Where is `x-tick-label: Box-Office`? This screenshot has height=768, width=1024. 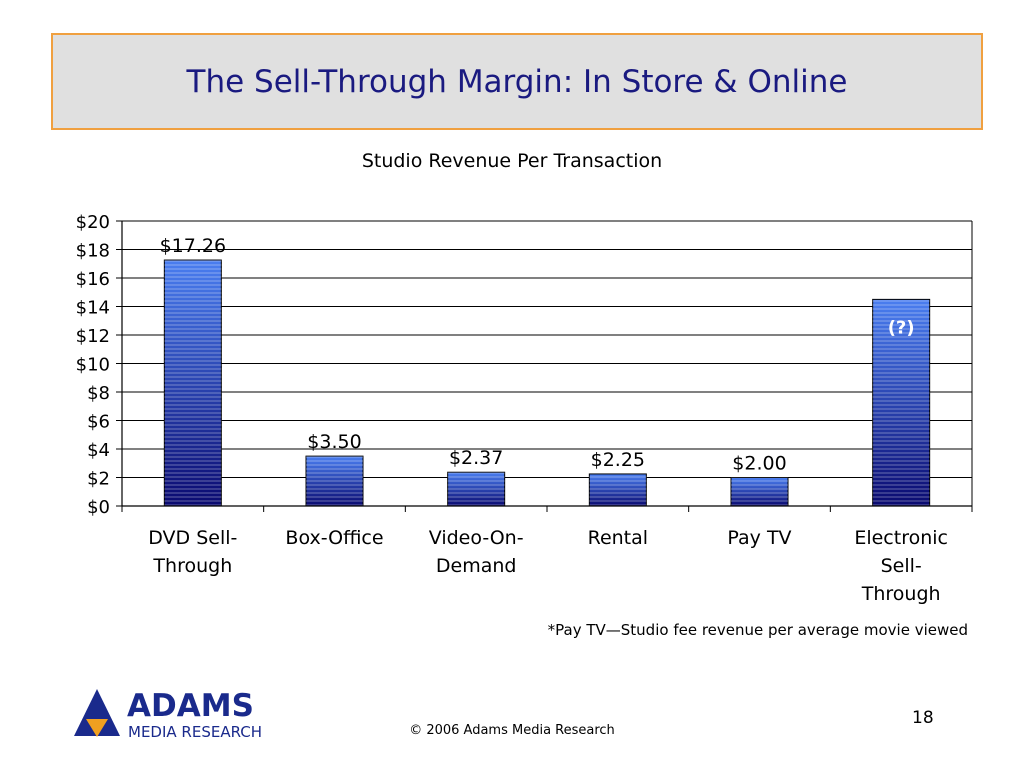
x-tick-label: Box-Office is located at coordinates (334, 538).